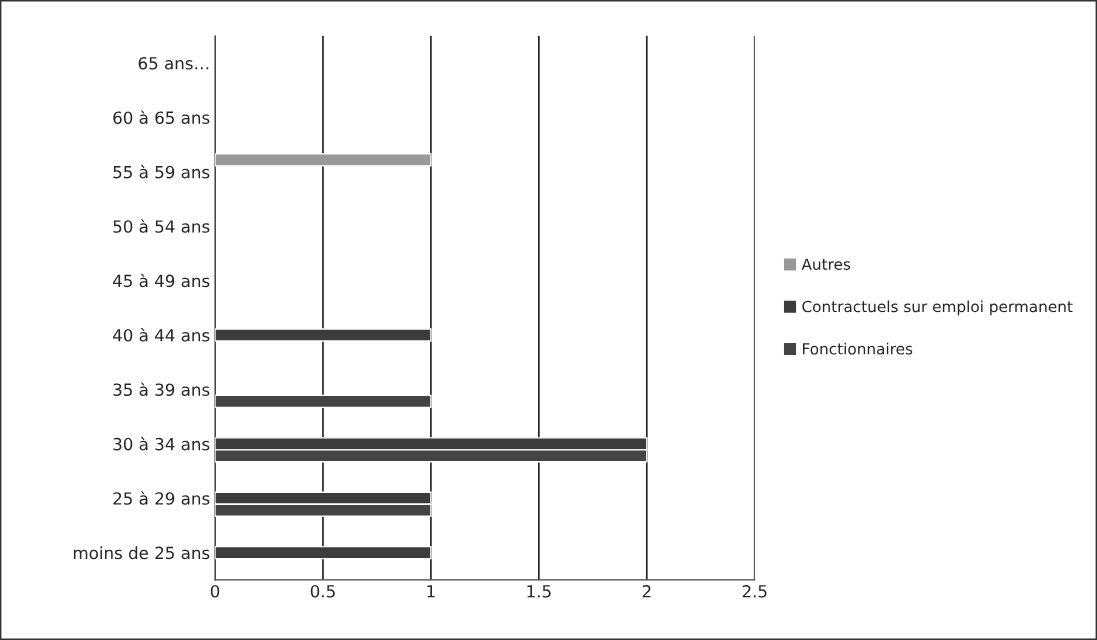 The width and height of the screenshot is (1097, 640). I want to click on y-tick-label: 60 à 65 ans, so click(161, 117).